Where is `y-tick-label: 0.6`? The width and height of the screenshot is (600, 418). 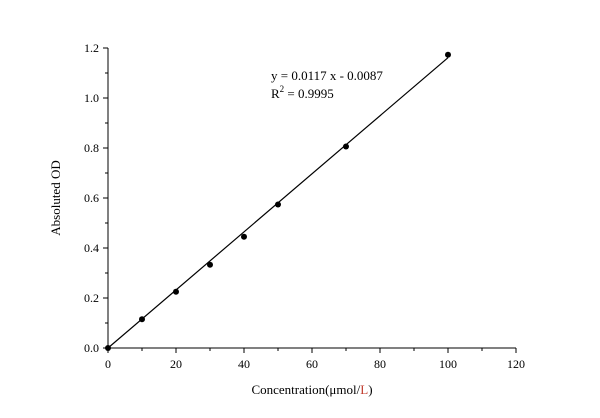 y-tick-label: 0.6 is located at coordinates (91, 198).